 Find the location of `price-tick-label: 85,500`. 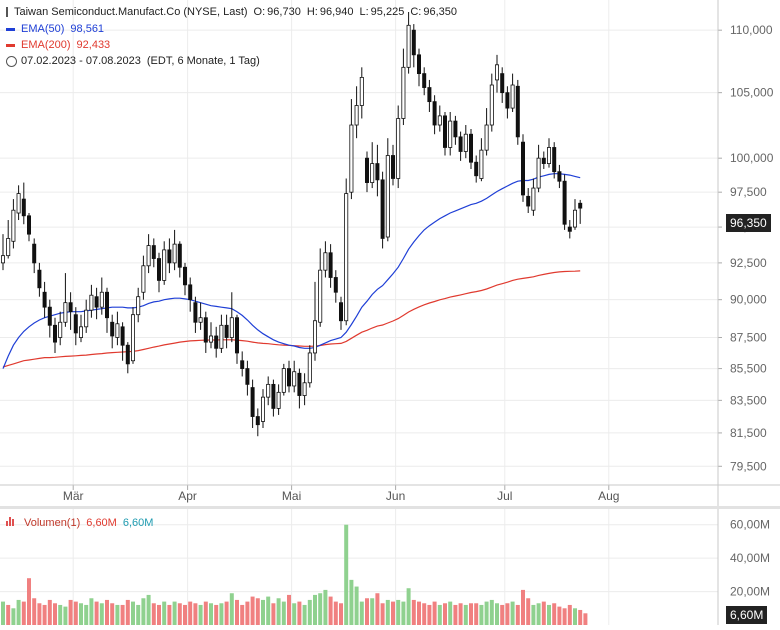

price-tick-label: 85,500 is located at coordinates (748, 369).